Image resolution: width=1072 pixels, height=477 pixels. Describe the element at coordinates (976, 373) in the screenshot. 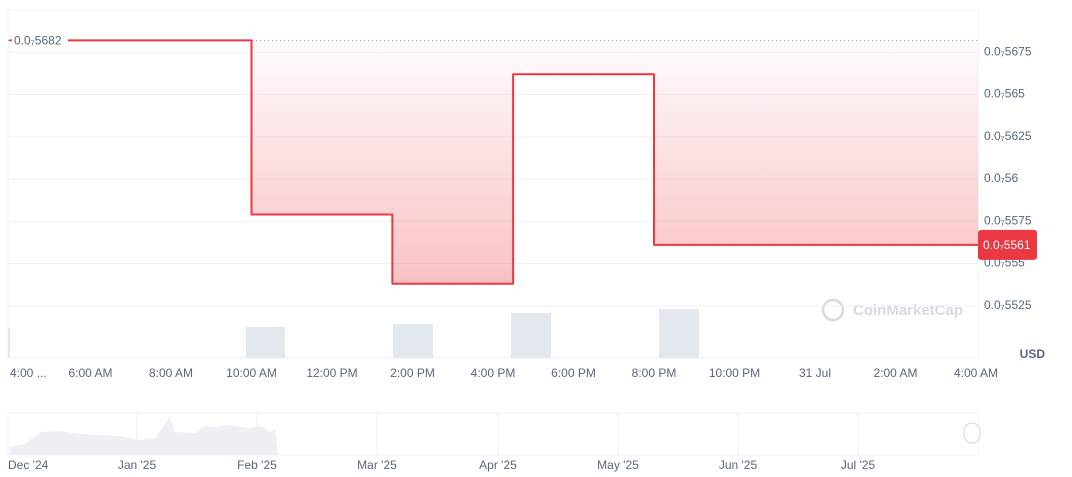

I see `x-tick-label: 4:00 AM` at that location.